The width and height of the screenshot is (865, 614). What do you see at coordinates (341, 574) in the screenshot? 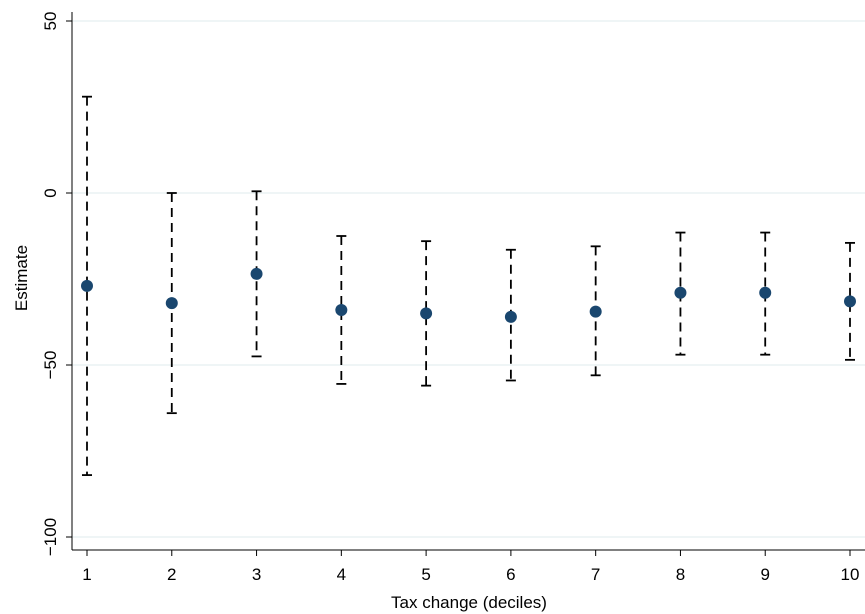
I see `x-tick-label-3: 4` at bounding box center [341, 574].